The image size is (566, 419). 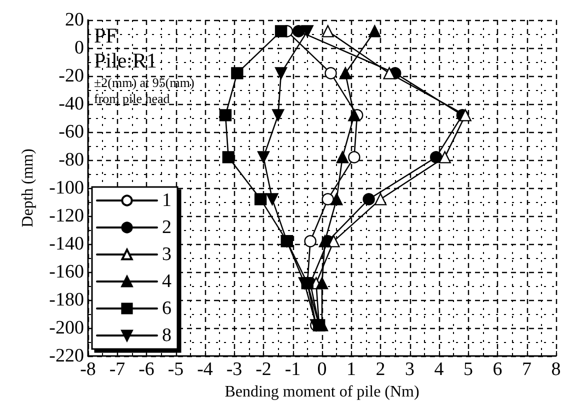 What do you see at coordinates (167, 335) in the screenshot?
I see `legend-label: 8` at bounding box center [167, 335].